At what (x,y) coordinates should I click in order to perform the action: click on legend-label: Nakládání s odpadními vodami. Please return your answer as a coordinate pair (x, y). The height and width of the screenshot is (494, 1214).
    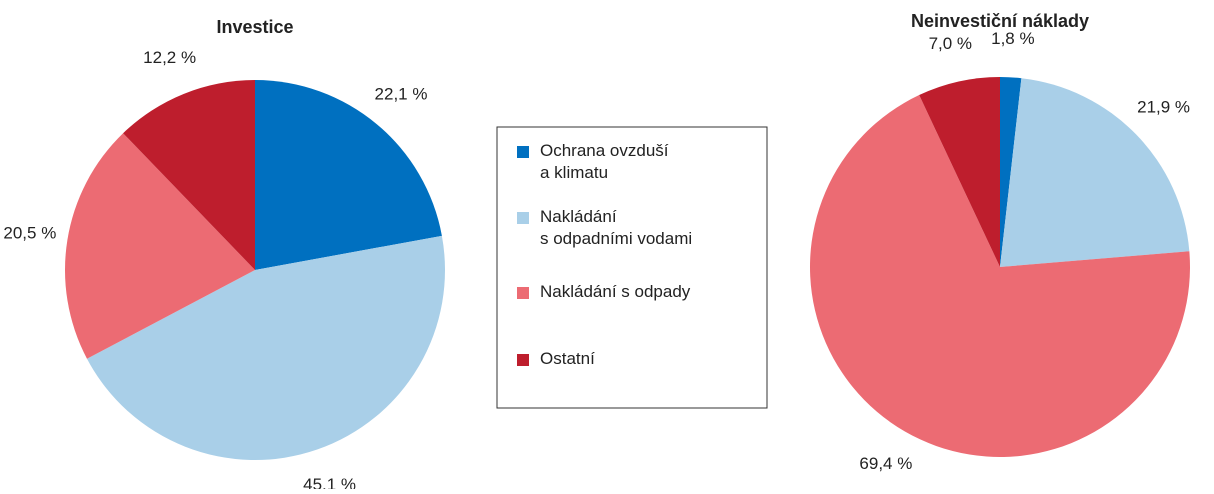
    Looking at the image, I should click on (616, 227).